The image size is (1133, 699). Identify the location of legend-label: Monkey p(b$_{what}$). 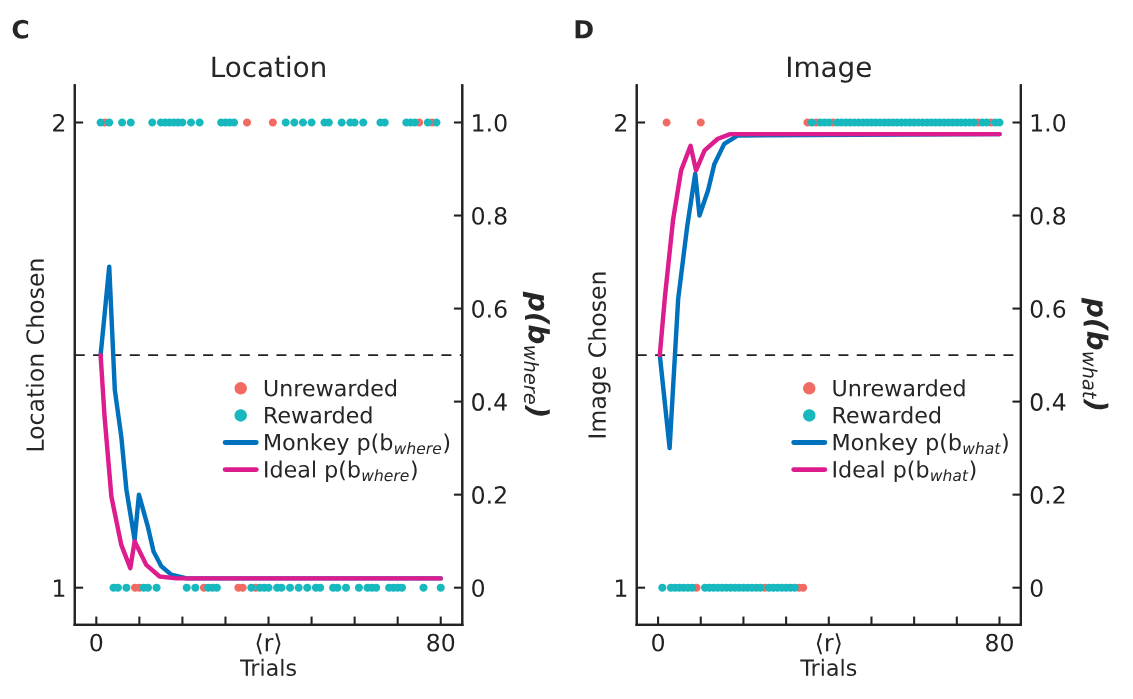
(920, 444).